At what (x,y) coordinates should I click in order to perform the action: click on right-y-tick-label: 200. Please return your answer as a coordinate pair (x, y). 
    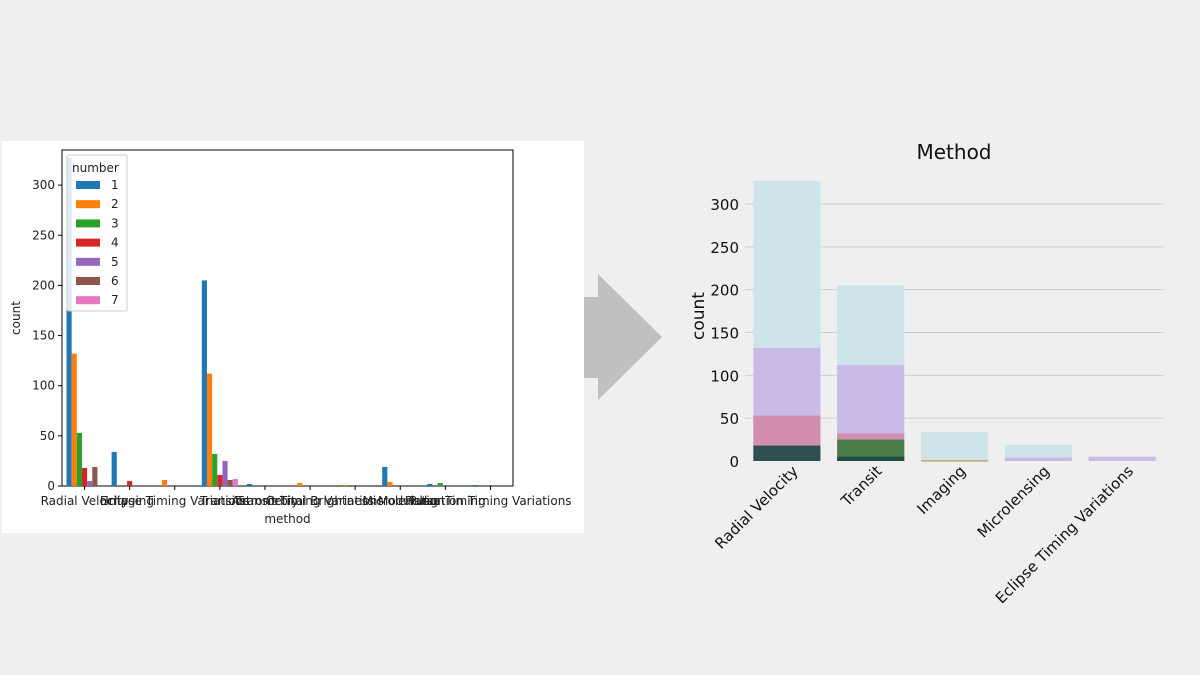
    Looking at the image, I should click on (724, 291).